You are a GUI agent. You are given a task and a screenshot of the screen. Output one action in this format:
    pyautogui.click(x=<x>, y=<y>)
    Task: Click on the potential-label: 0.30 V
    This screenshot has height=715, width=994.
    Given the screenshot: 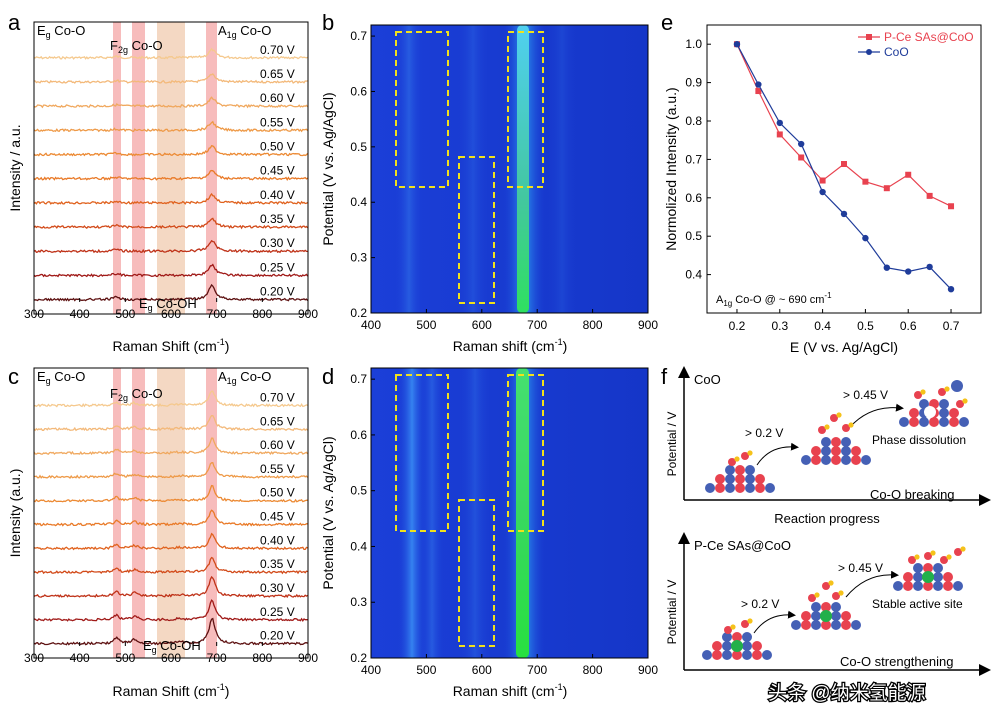 What is the action you would take?
    pyautogui.click(x=277, y=588)
    